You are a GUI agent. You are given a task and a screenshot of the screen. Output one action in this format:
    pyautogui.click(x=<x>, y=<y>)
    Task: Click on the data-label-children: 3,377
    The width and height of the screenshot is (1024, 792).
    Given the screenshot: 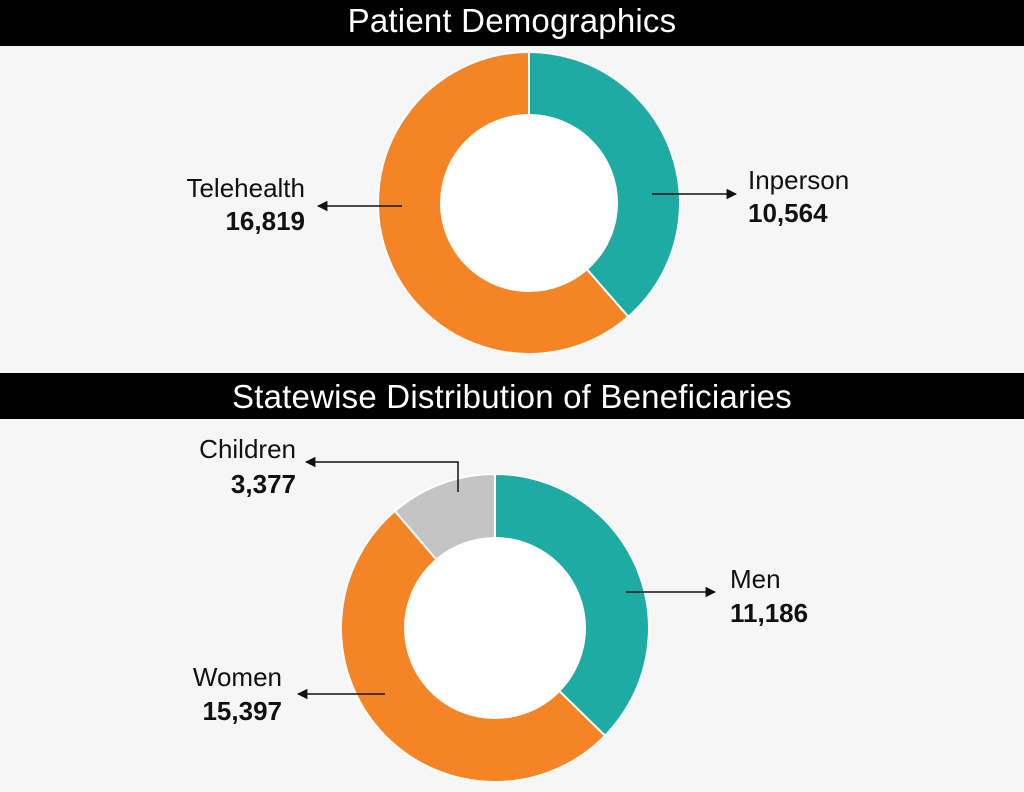 What is the action you would take?
    pyautogui.click(x=263, y=484)
    